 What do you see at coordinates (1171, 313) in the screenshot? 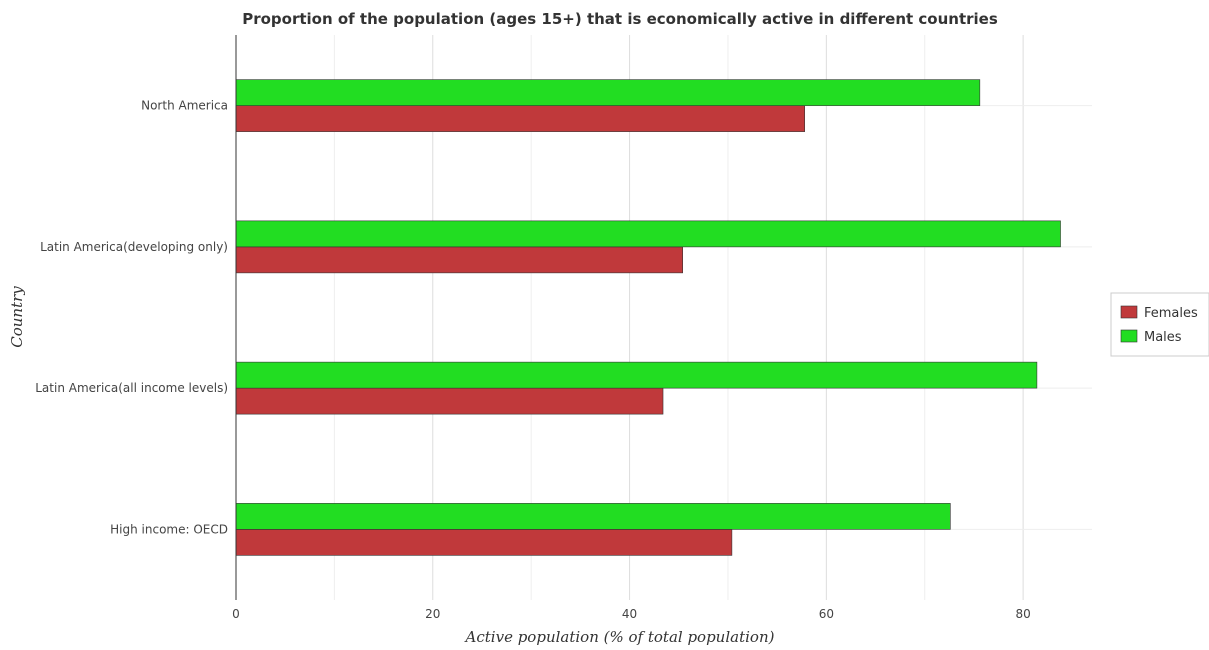
I see `legend-label-females: Females` at bounding box center [1171, 313].